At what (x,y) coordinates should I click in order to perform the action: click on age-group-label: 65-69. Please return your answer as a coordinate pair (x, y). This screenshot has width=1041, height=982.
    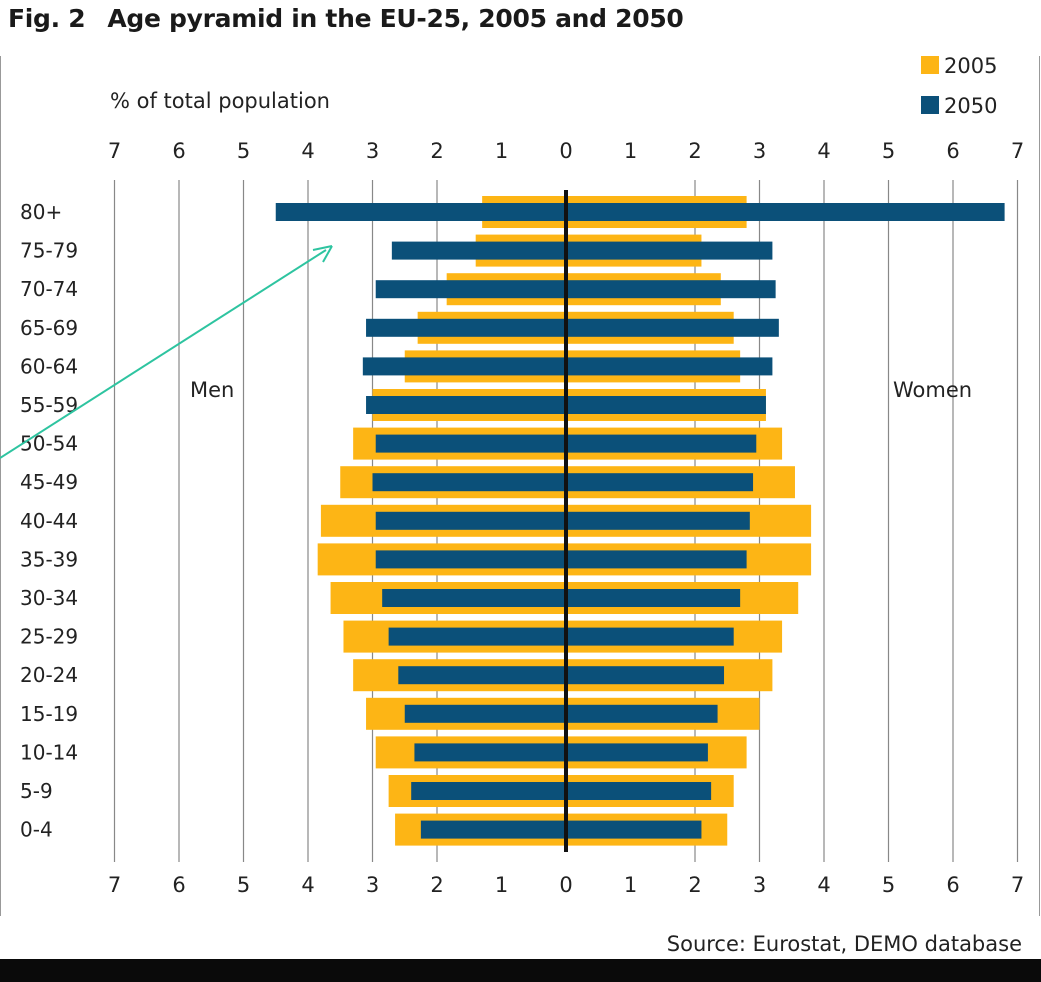
    Looking at the image, I should click on (49, 328).